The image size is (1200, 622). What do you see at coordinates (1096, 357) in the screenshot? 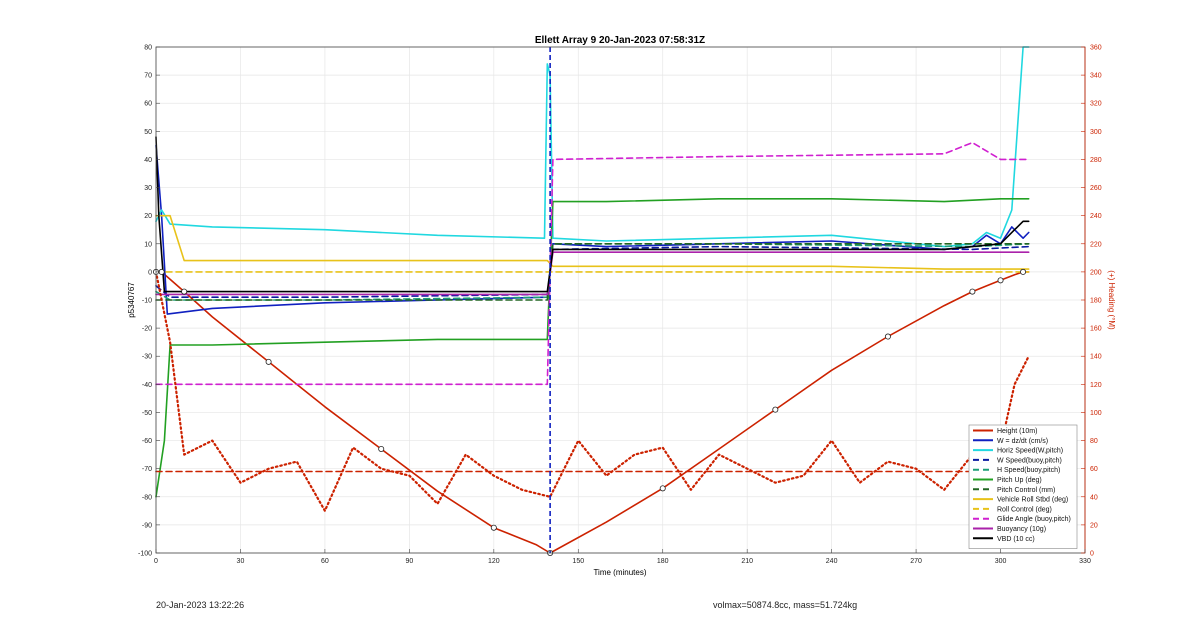
I see `y2-tick-label: 140` at bounding box center [1096, 357].